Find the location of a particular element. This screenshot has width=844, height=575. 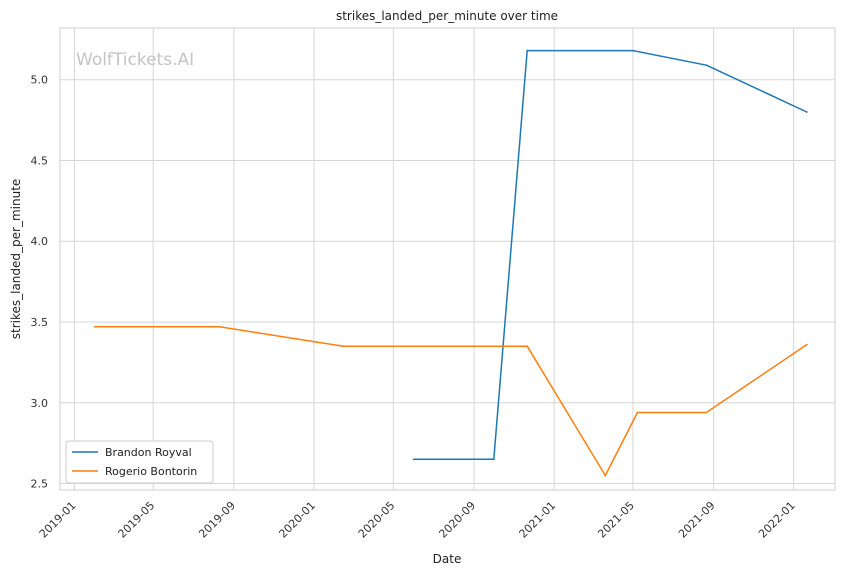

chart-title: strikes_landed_per_minute over time is located at coordinates (447, 16).